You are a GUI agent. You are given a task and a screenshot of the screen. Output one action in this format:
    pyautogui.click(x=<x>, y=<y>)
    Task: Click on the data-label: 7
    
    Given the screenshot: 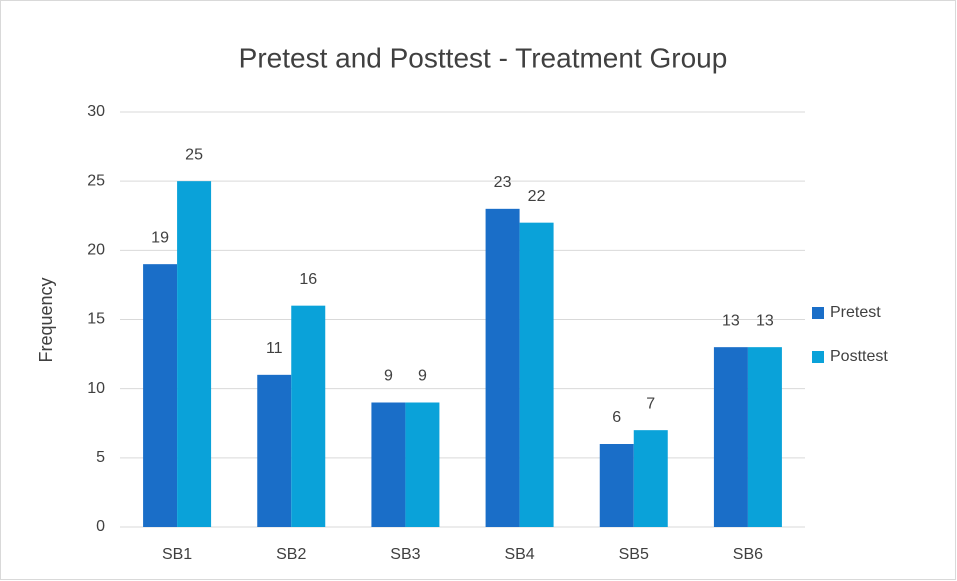 What is the action you would take?
    pyautogui.click(x=650, y=403)
    